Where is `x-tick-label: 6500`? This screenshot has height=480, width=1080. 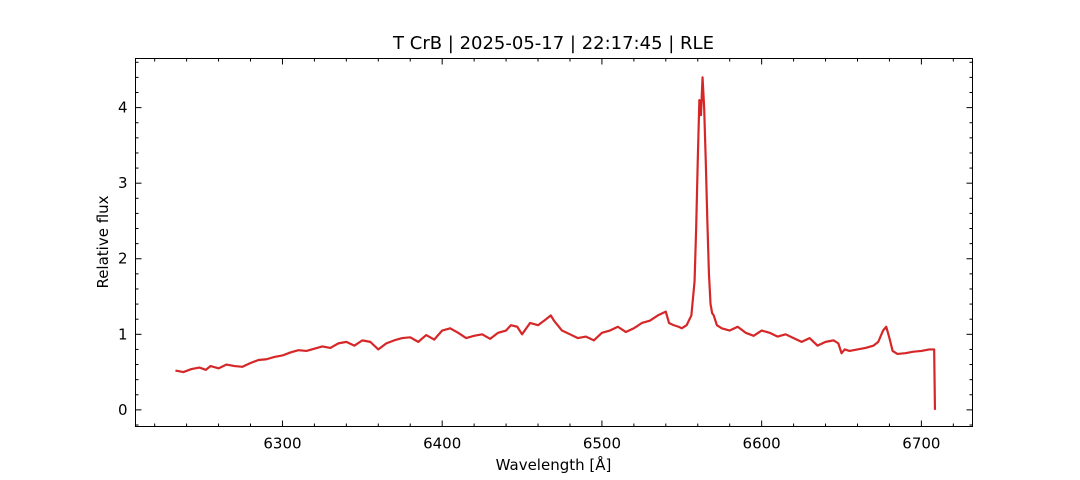
x-tick-label: 6500 is located at coordinates (602, 444).